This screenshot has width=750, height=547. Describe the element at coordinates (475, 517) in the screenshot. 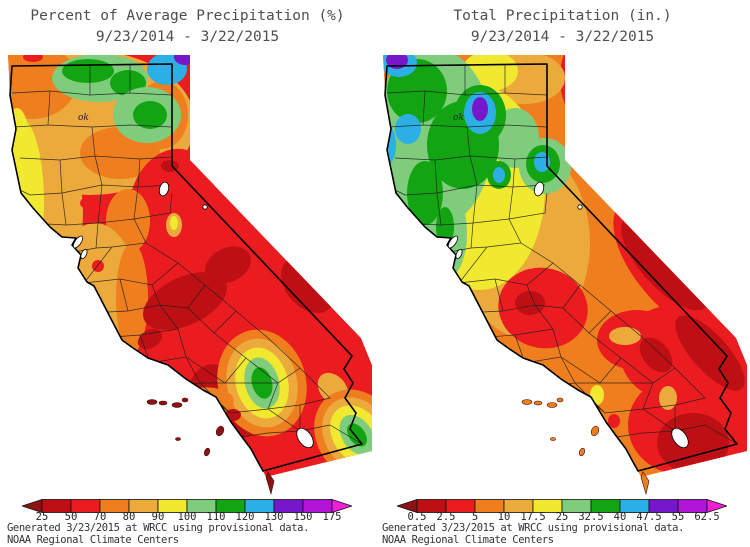

I see `colorbar-tick-label: 5` at that location.